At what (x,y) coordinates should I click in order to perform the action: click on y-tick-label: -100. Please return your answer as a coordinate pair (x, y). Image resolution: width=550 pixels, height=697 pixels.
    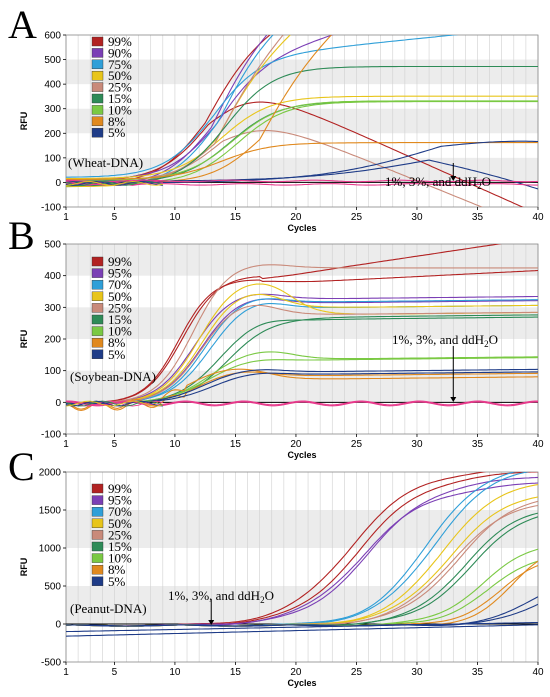
    Looking at the image, I should click on (51, 435).